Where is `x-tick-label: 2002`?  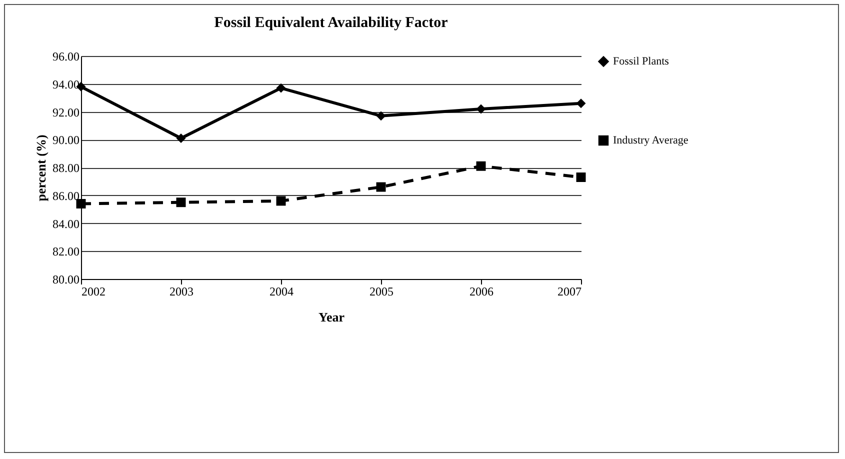
x-tick-label: 2002 is located at coordinates (94, 291).